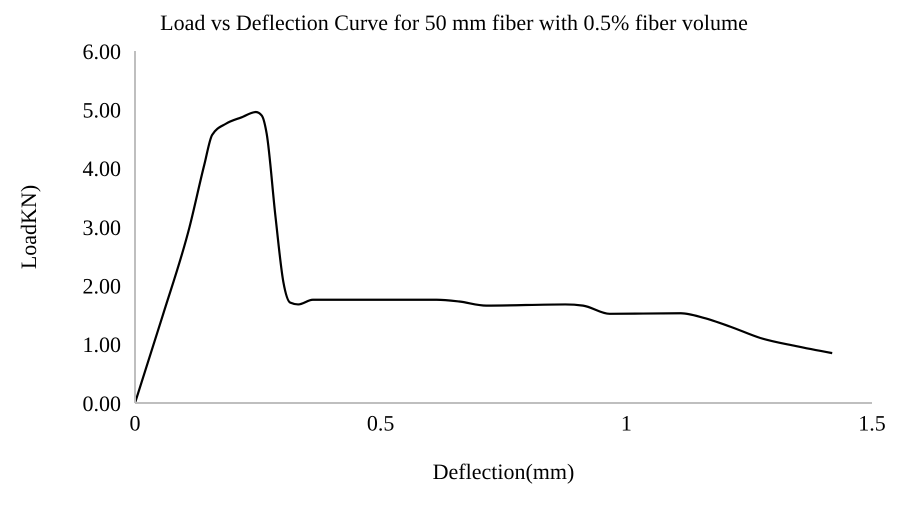 The width and height of the screenshot is (908, 527). I want to click on y-tick-label: 4.00, so click(101, 169).